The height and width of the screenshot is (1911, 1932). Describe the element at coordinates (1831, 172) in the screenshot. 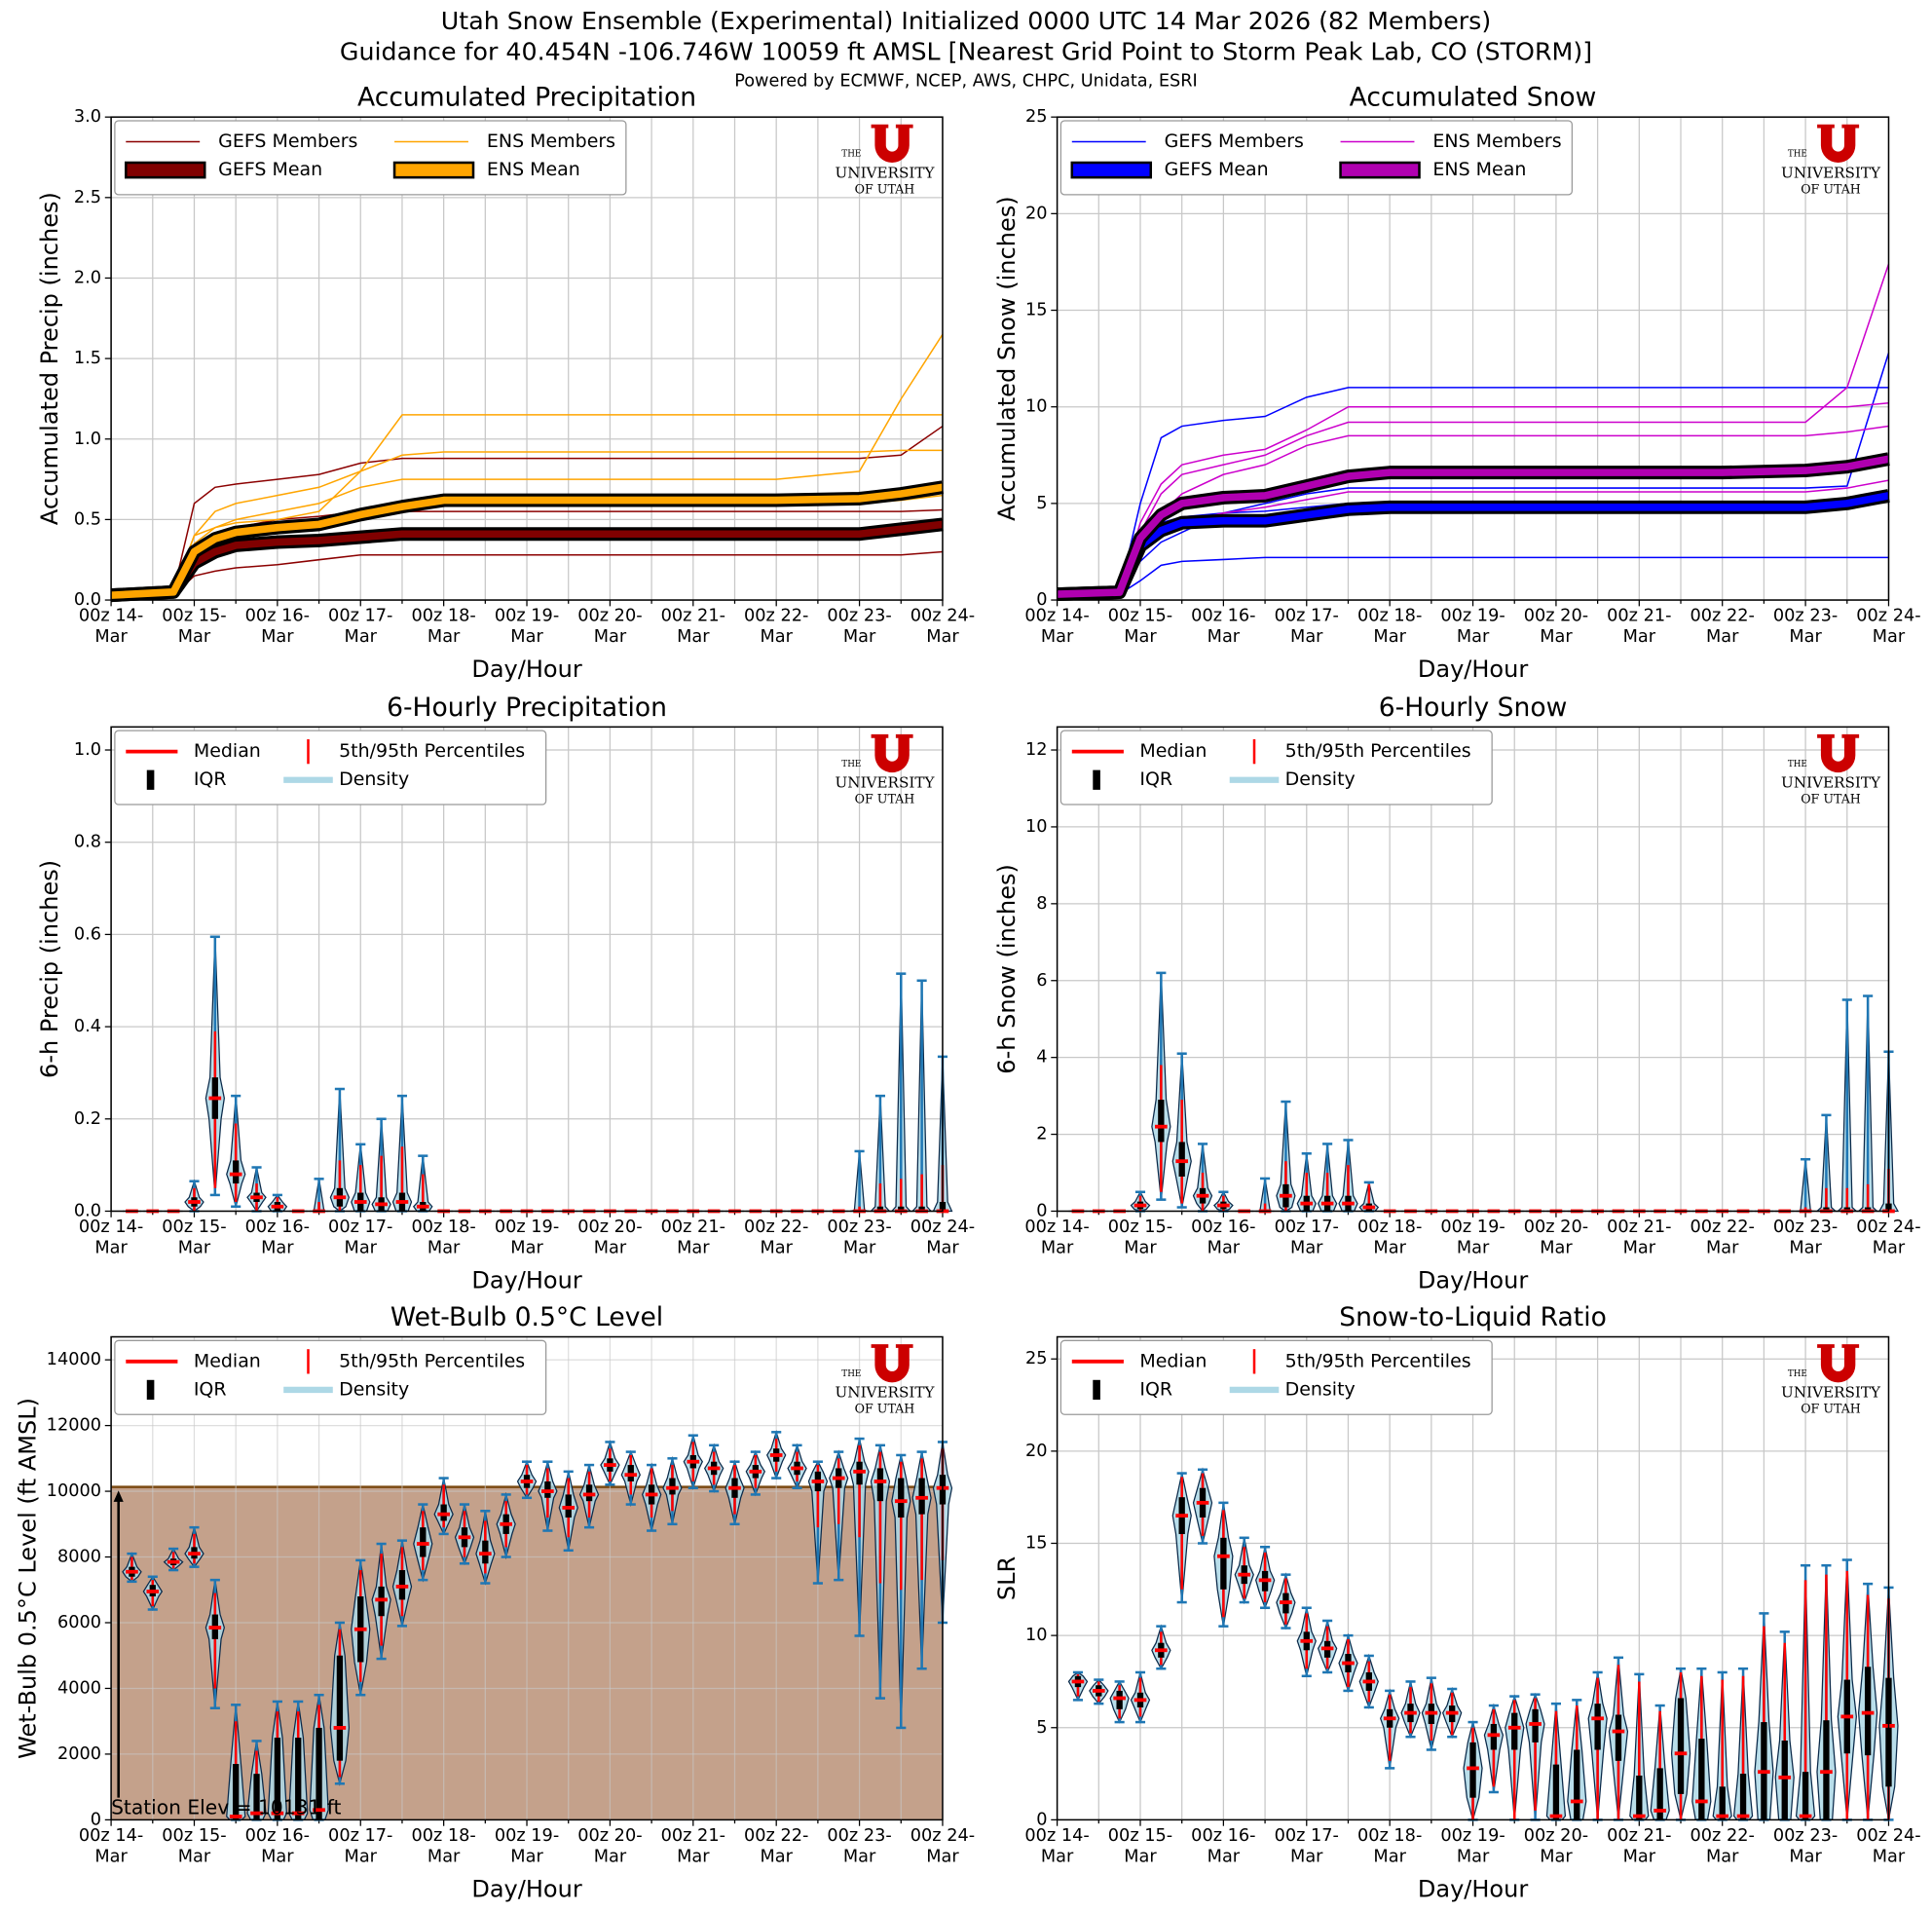

I see `logo-name: UNIVERSITY` at that location.